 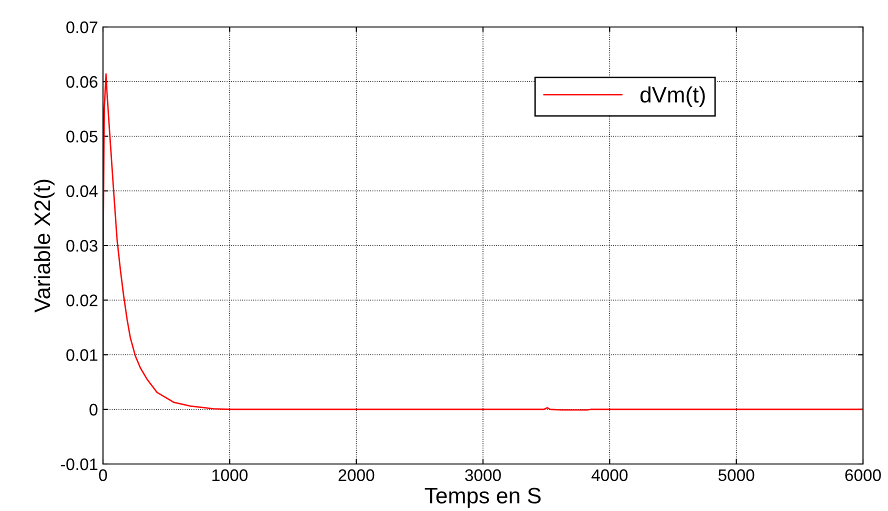 I want to click on x-tick-label: 0, so click(x=103, y=475).